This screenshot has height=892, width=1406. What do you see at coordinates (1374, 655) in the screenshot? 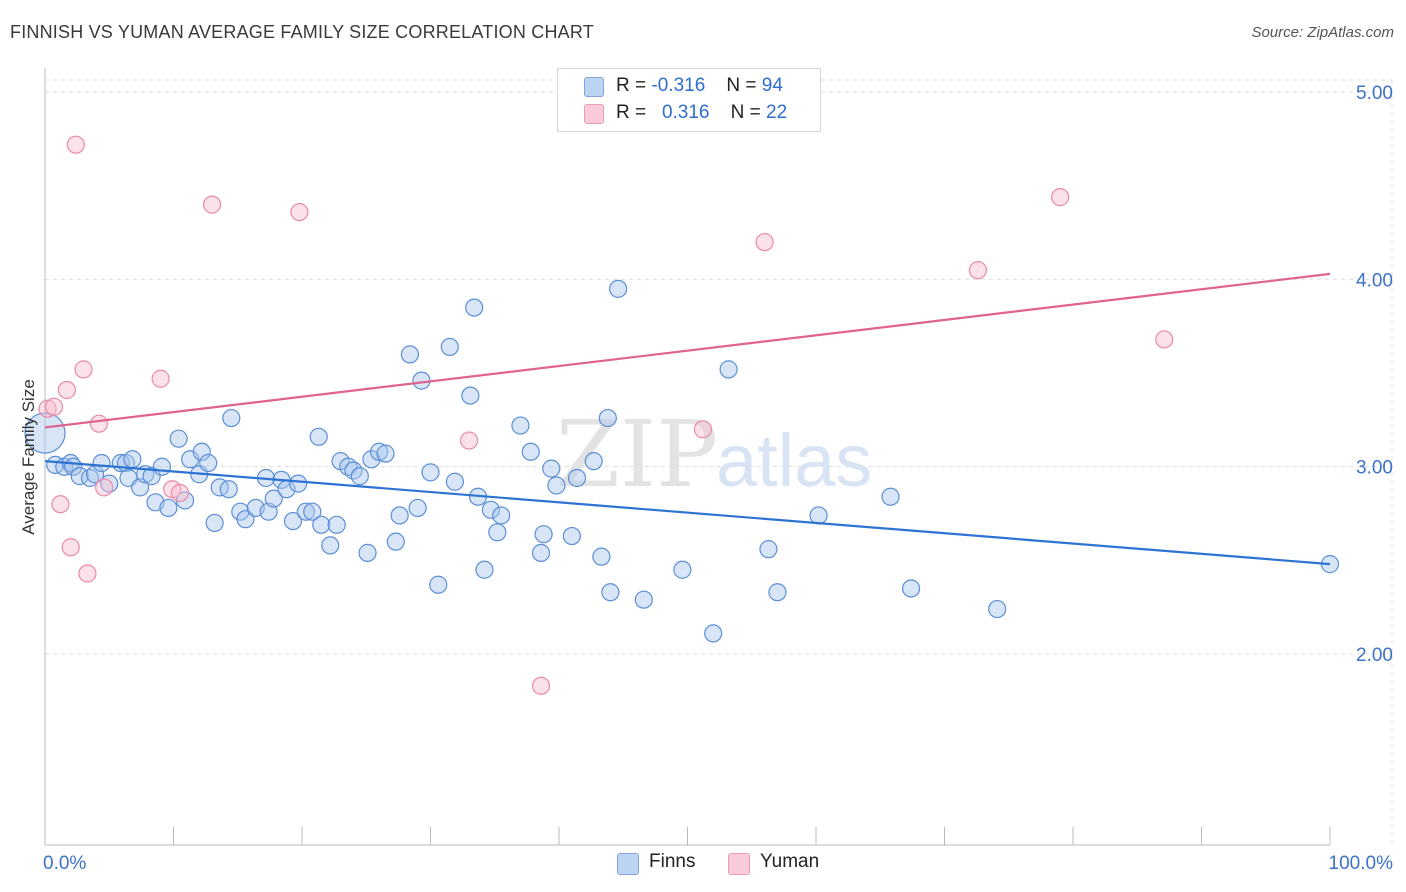
I see `y-tick-label: 2.00` at bounding box center [1374, 655].